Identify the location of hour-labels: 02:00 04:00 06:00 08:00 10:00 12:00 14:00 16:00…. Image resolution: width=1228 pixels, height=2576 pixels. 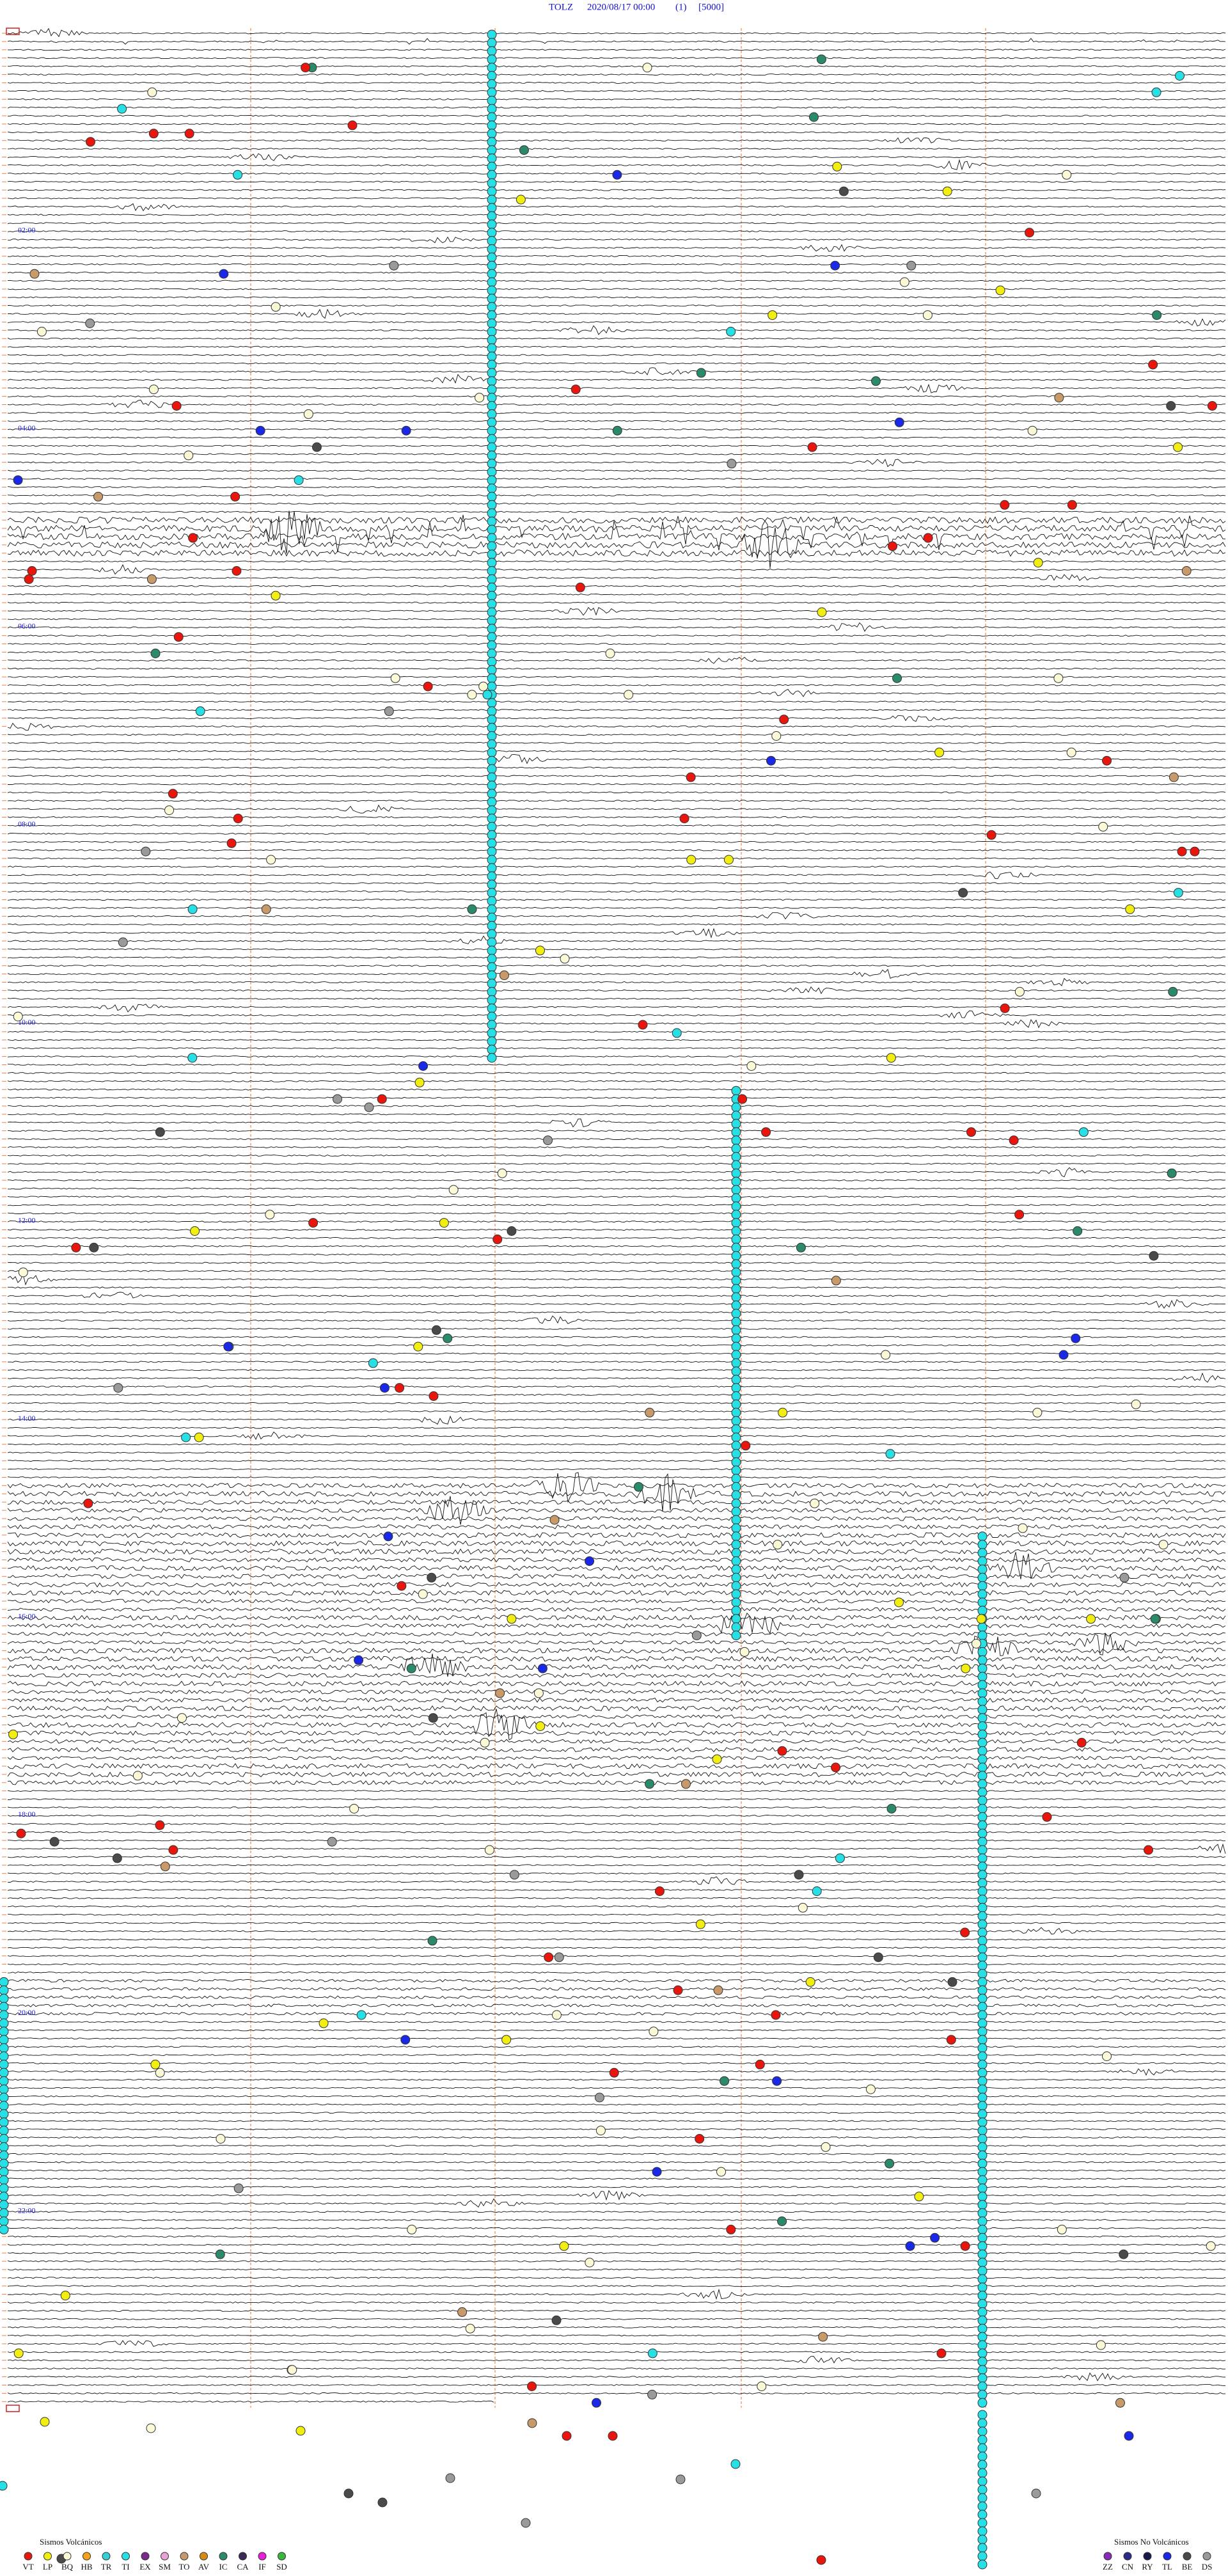
(26, 1220).